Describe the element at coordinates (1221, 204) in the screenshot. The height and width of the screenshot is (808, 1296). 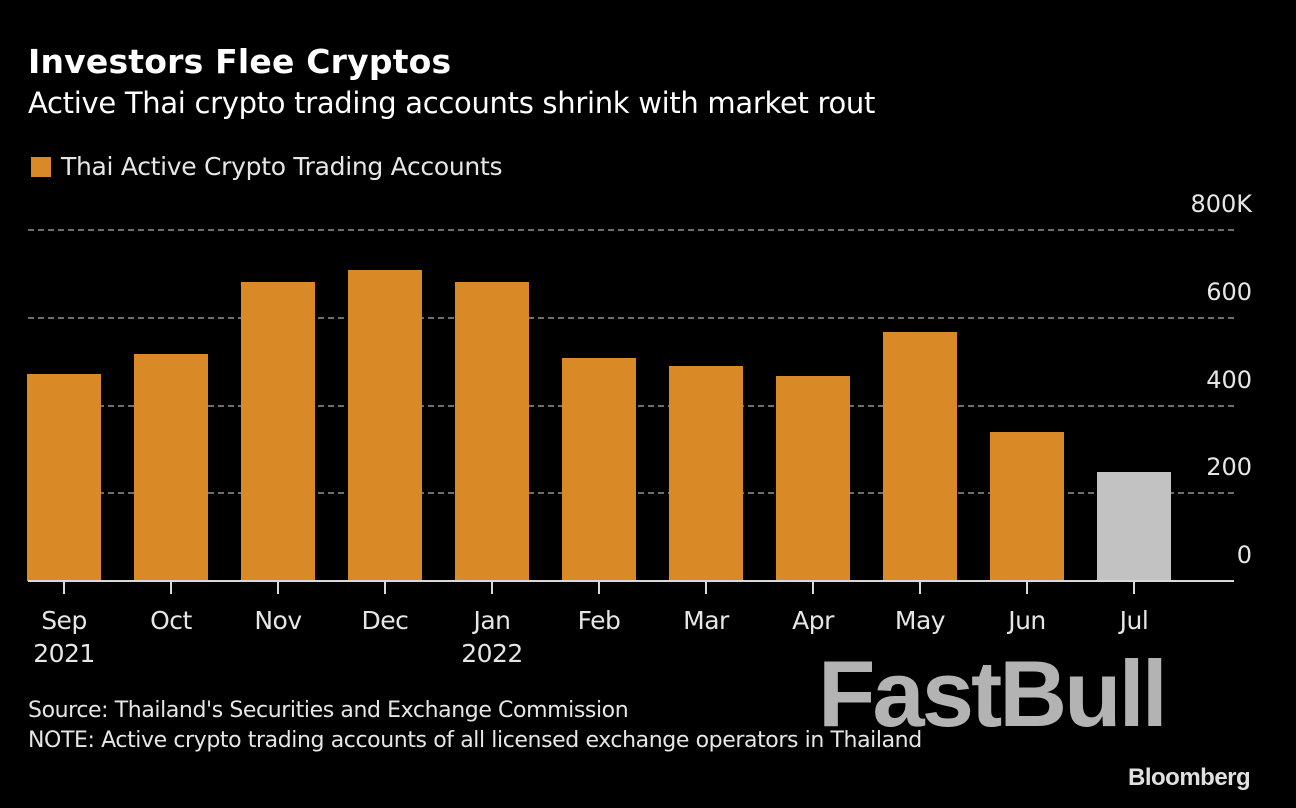
I see `y-tick-label: 800K` at that location.